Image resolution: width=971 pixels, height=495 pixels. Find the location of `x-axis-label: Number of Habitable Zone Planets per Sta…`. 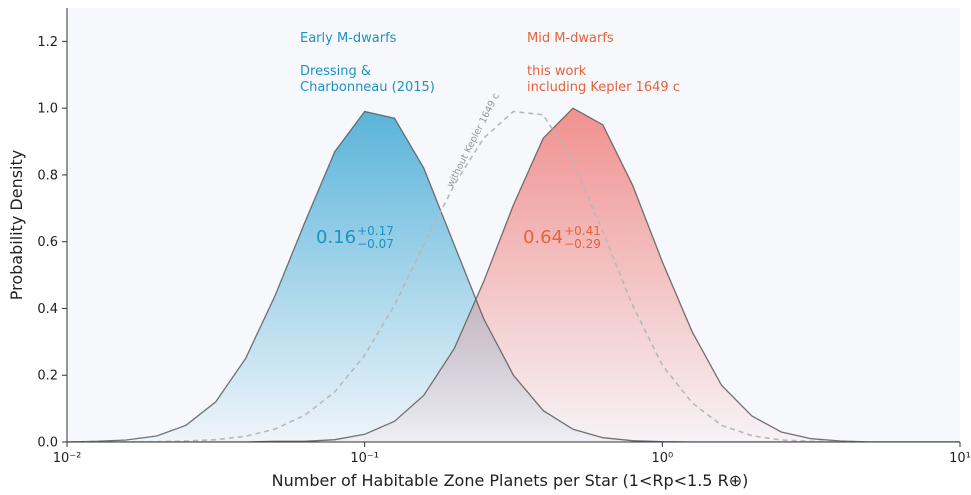

x-axis-label: Number of Habitable Zone Planets per Sta… is located at coordinates (510, 480).